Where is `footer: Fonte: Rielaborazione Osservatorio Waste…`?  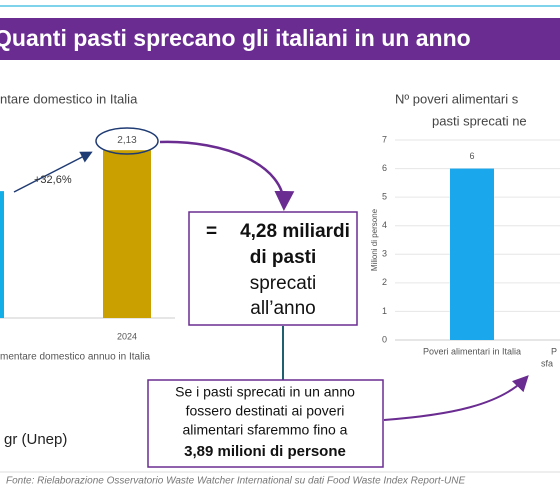
footer: Fonte: Rielaborazione Osservatorio Waste… is located at coordinates (235, 481).